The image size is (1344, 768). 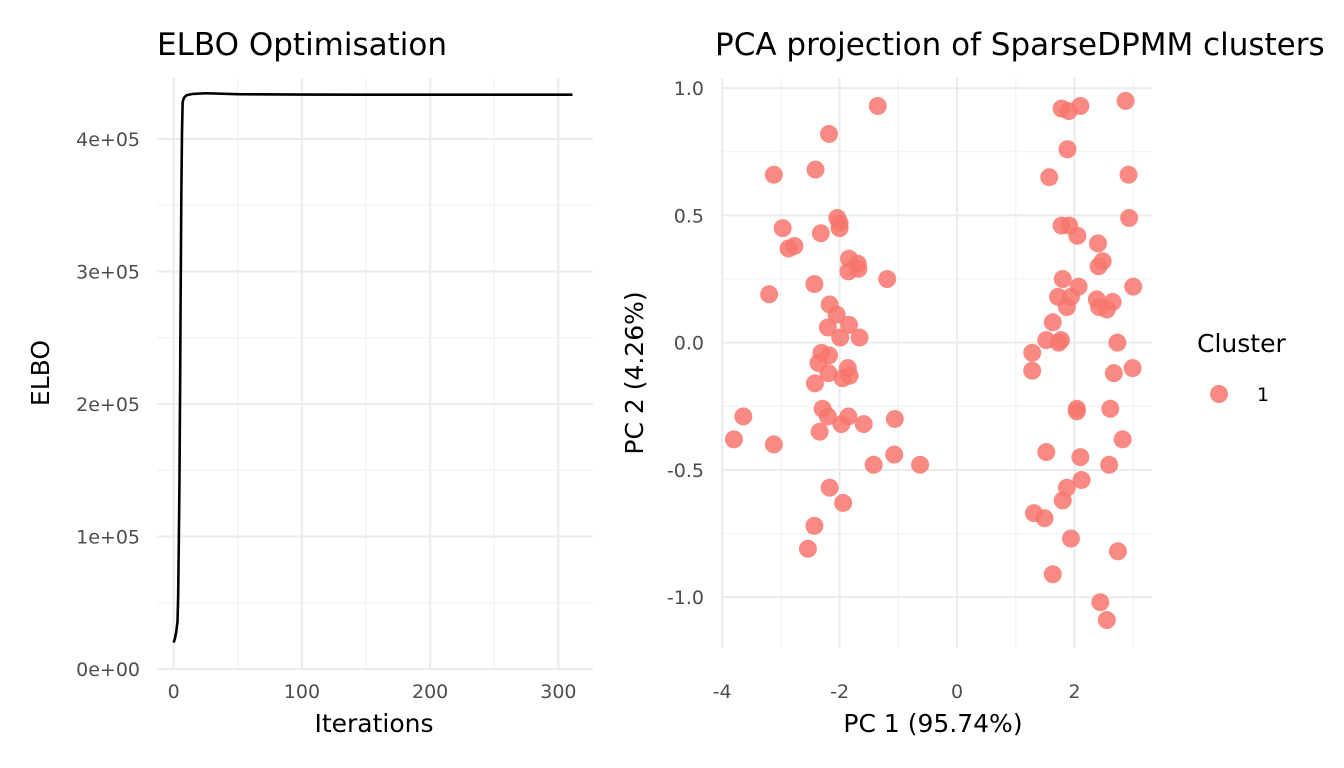 What do you see at coordinates (932, 723) in the screenshot?
I see `pca-x-axis-title: PC 1 (95.74%)` at bounding box center [932, 723].